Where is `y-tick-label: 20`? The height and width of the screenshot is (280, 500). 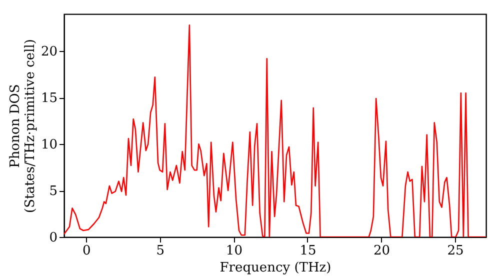
y-tick-label: 20 is located at coordinates (49, 52).